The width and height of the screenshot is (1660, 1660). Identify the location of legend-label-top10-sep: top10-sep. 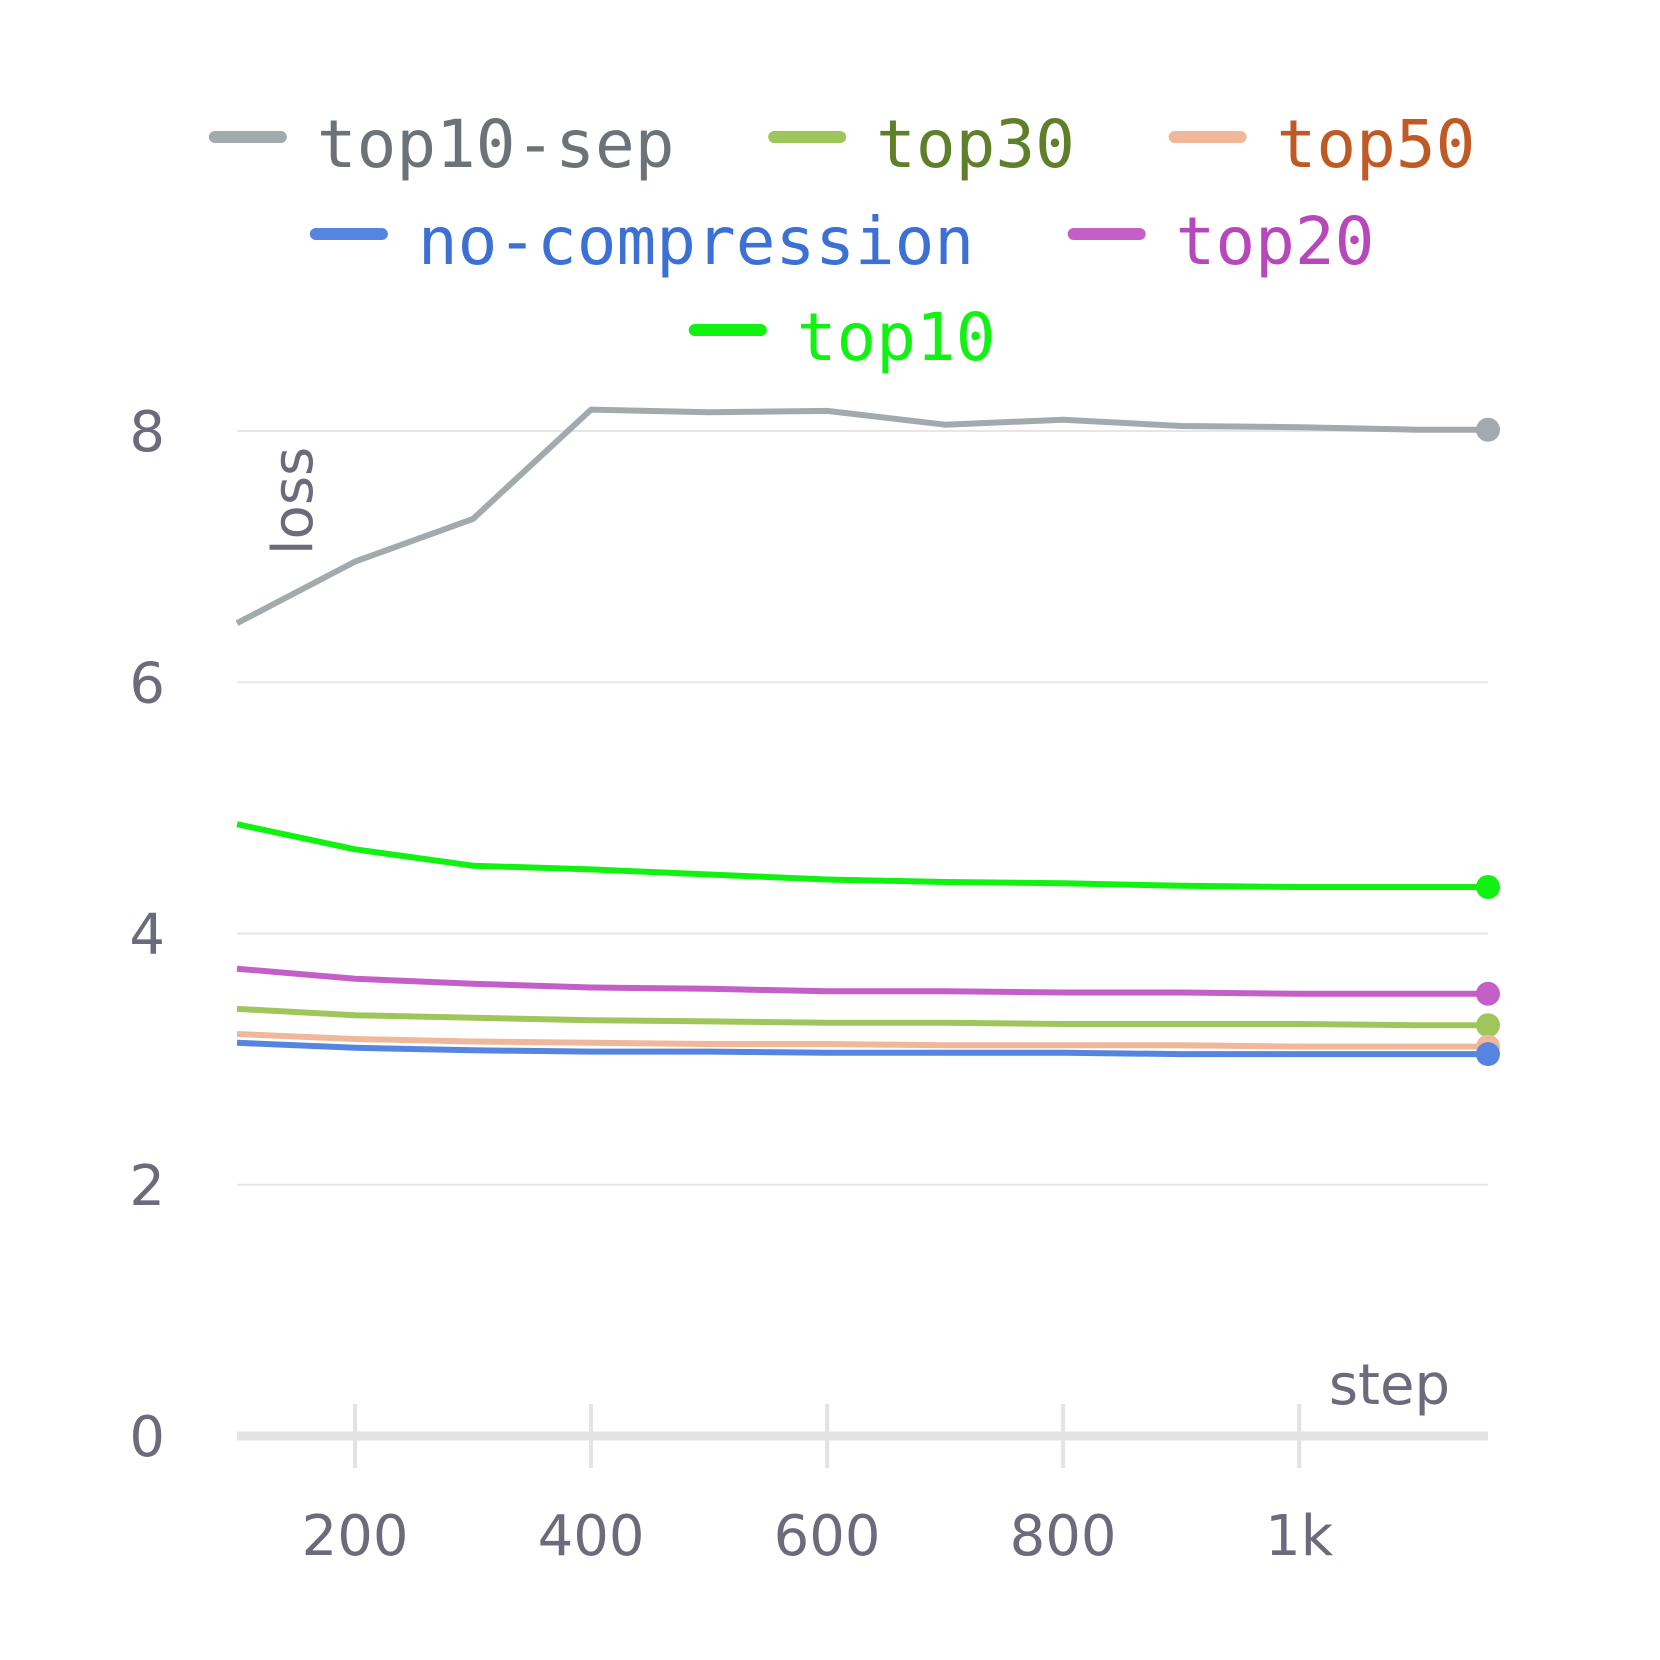
(496, 144).